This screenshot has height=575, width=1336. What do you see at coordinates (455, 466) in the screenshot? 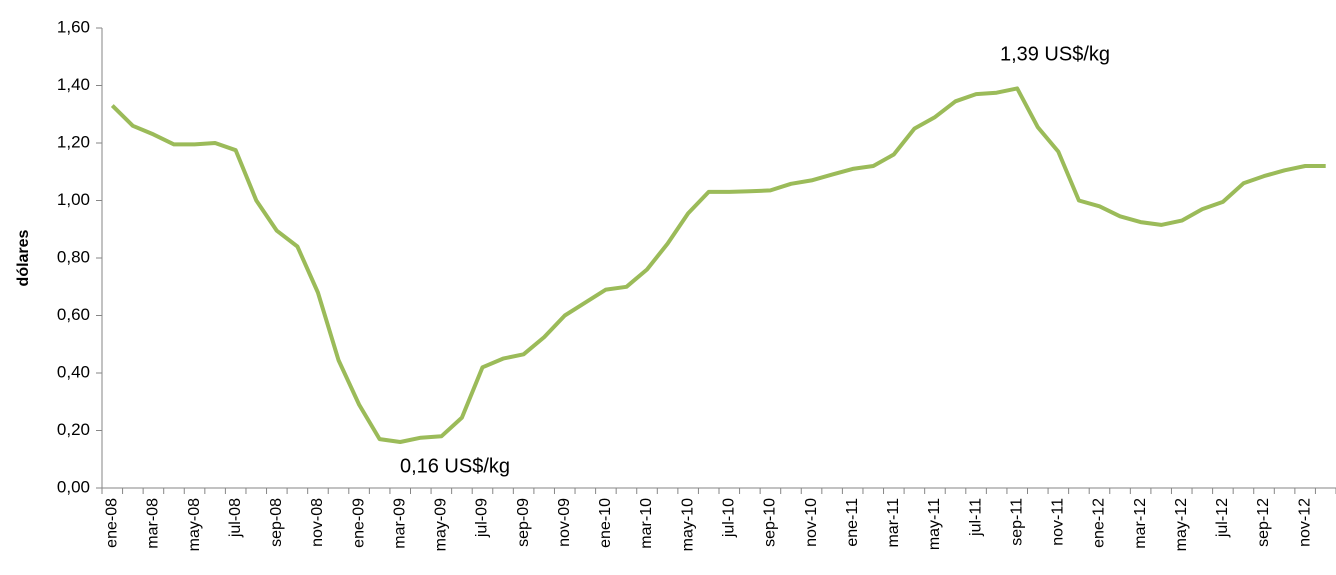
I see `annotation: 0,16 US$/kg` at bounding box center [455, 466].